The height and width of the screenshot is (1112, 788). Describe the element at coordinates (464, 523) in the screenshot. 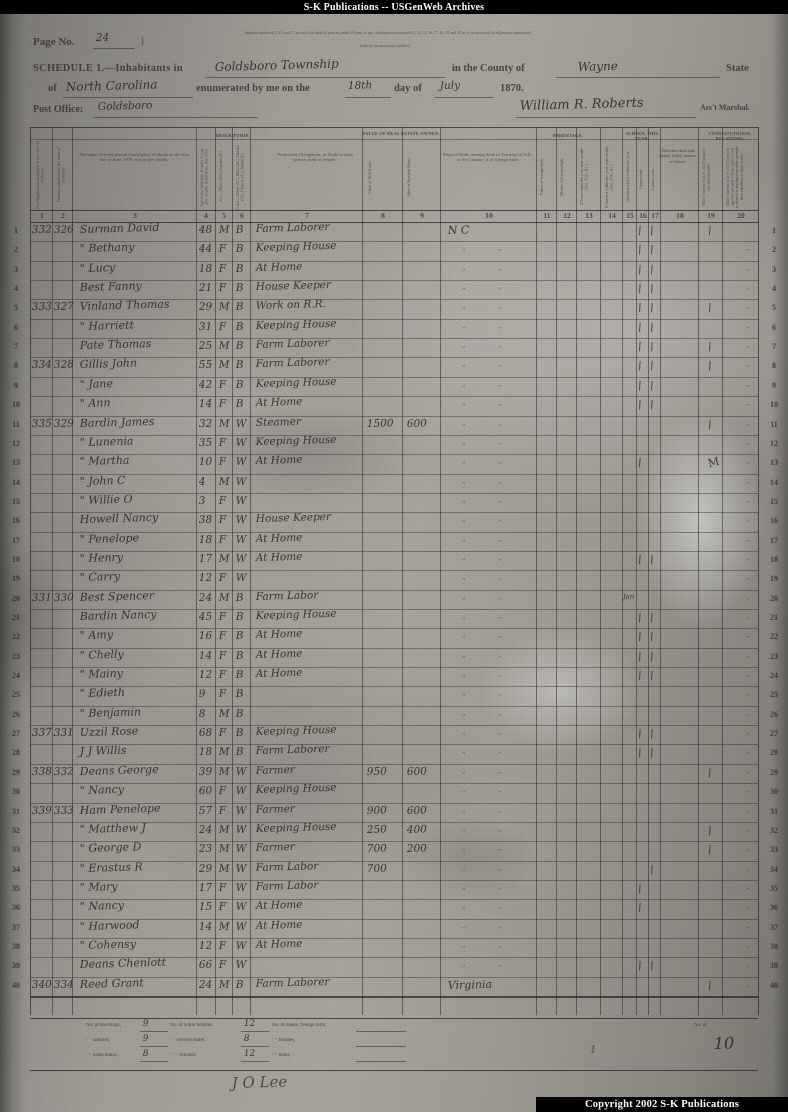

I see `row-16-birthplace-ditto: ”` at that location.